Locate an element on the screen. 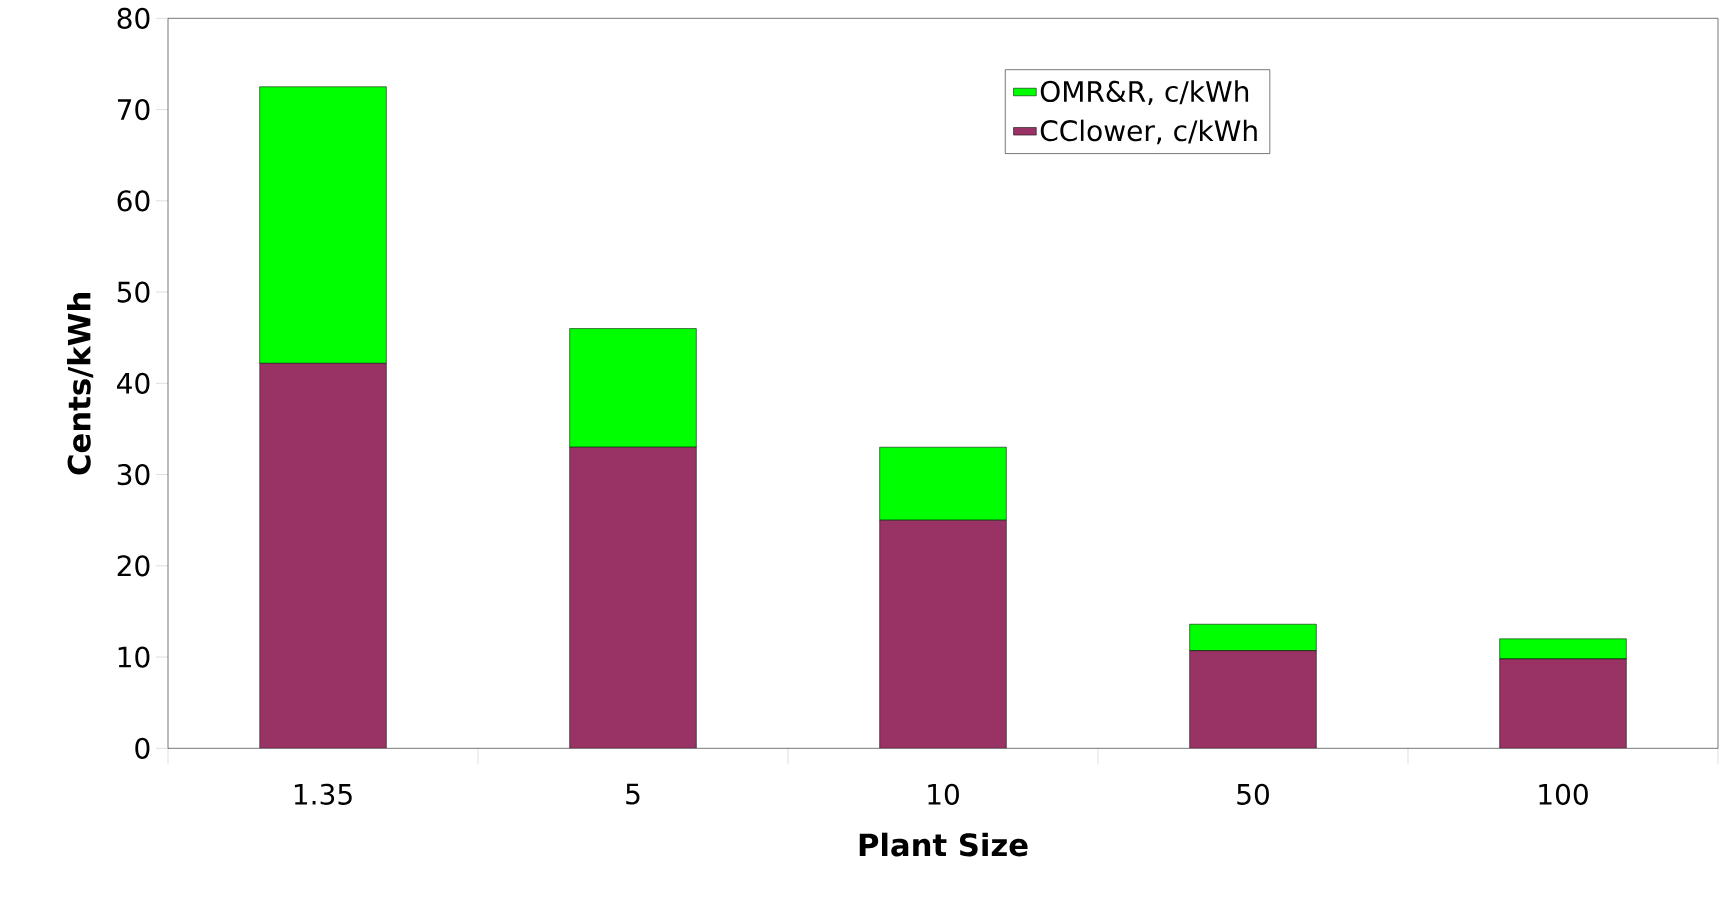  y-tick-label: 10 is located at coordinates (134, 657).